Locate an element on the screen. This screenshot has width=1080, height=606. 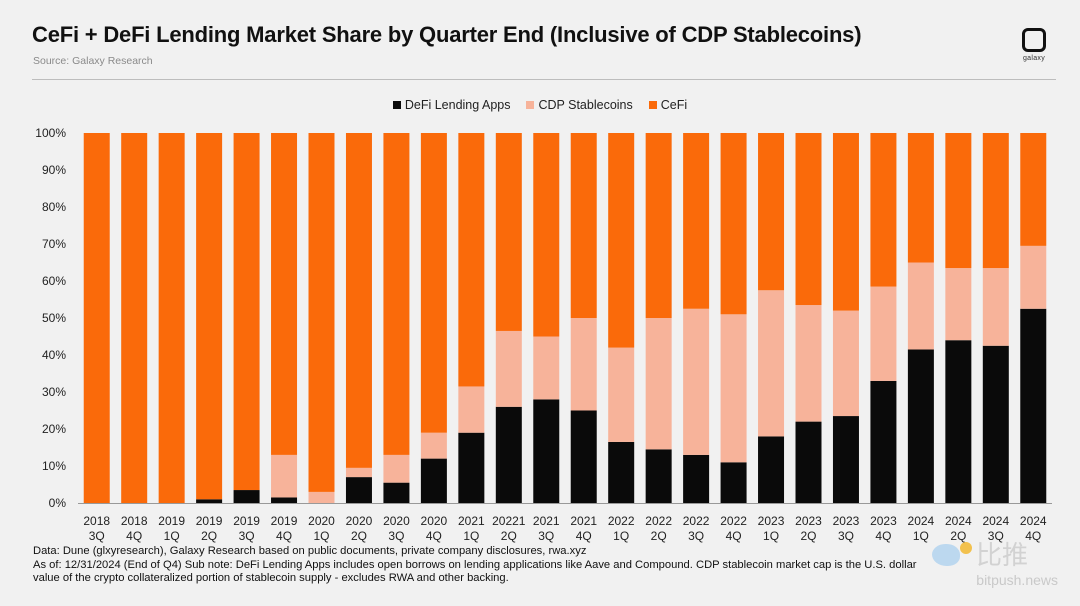
header-divider is located at coordinates (544, 79).